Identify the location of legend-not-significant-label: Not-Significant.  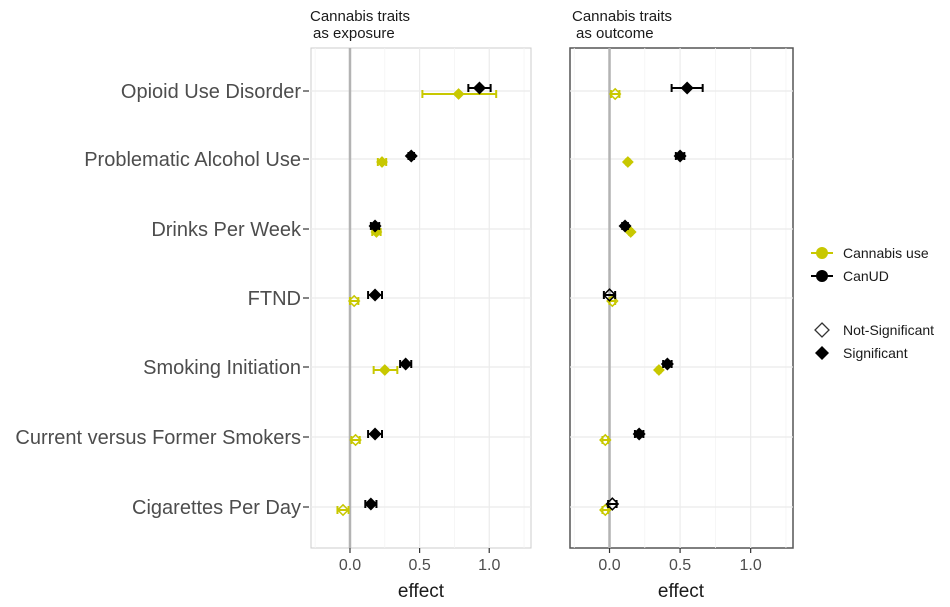
(888, 330).